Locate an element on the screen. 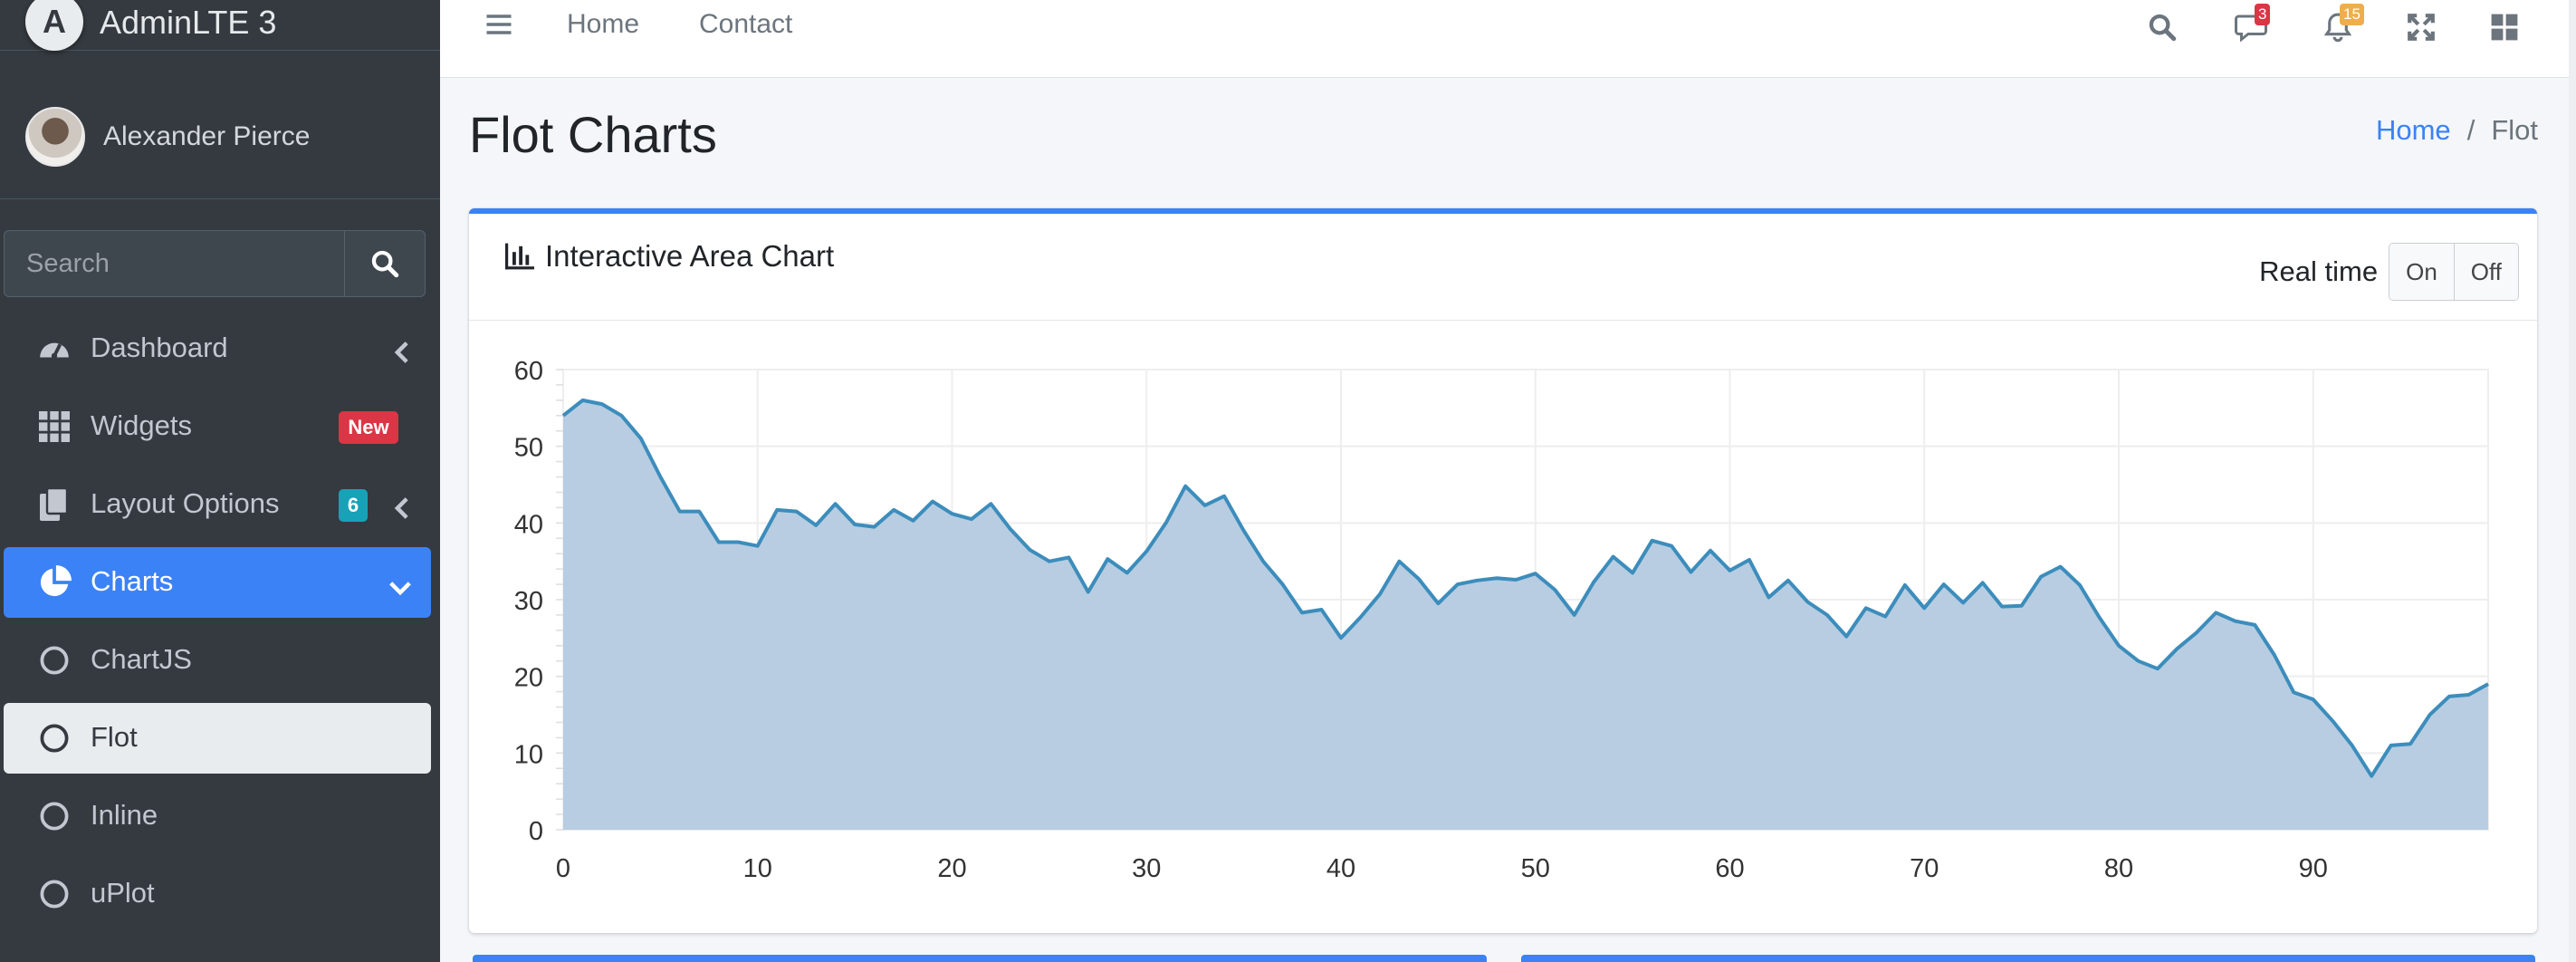 Image resolution: width=2576 pixels, height=962 pixels. y-tick-label: 30 is located at coordinates (528, 601).